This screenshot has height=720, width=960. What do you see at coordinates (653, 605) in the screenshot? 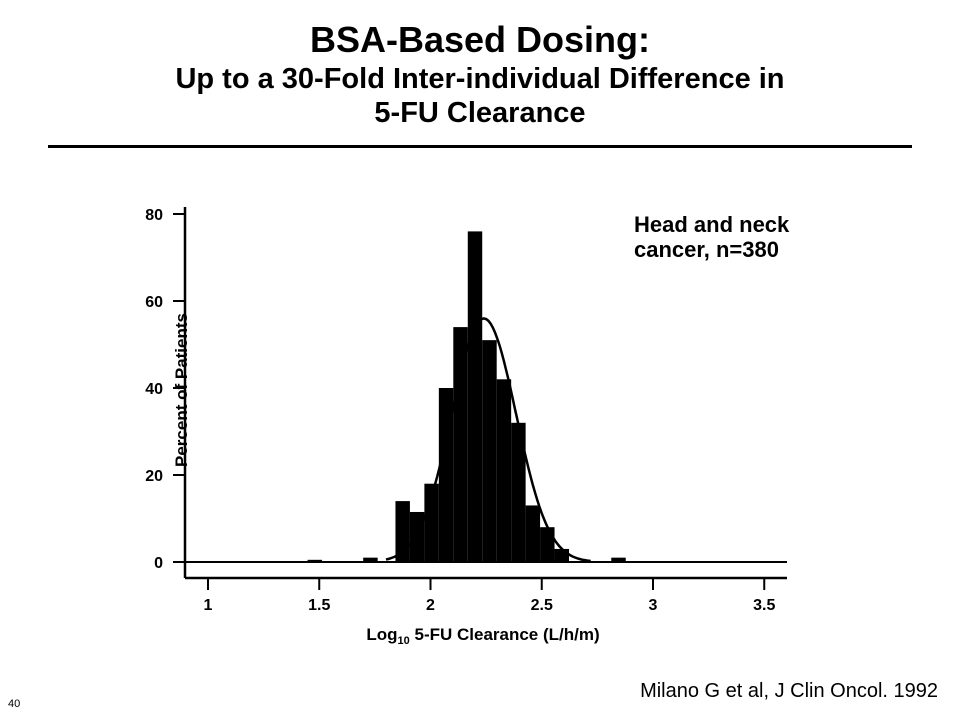
I see `x-tick-label: 3` at bounding box center [653, 605].